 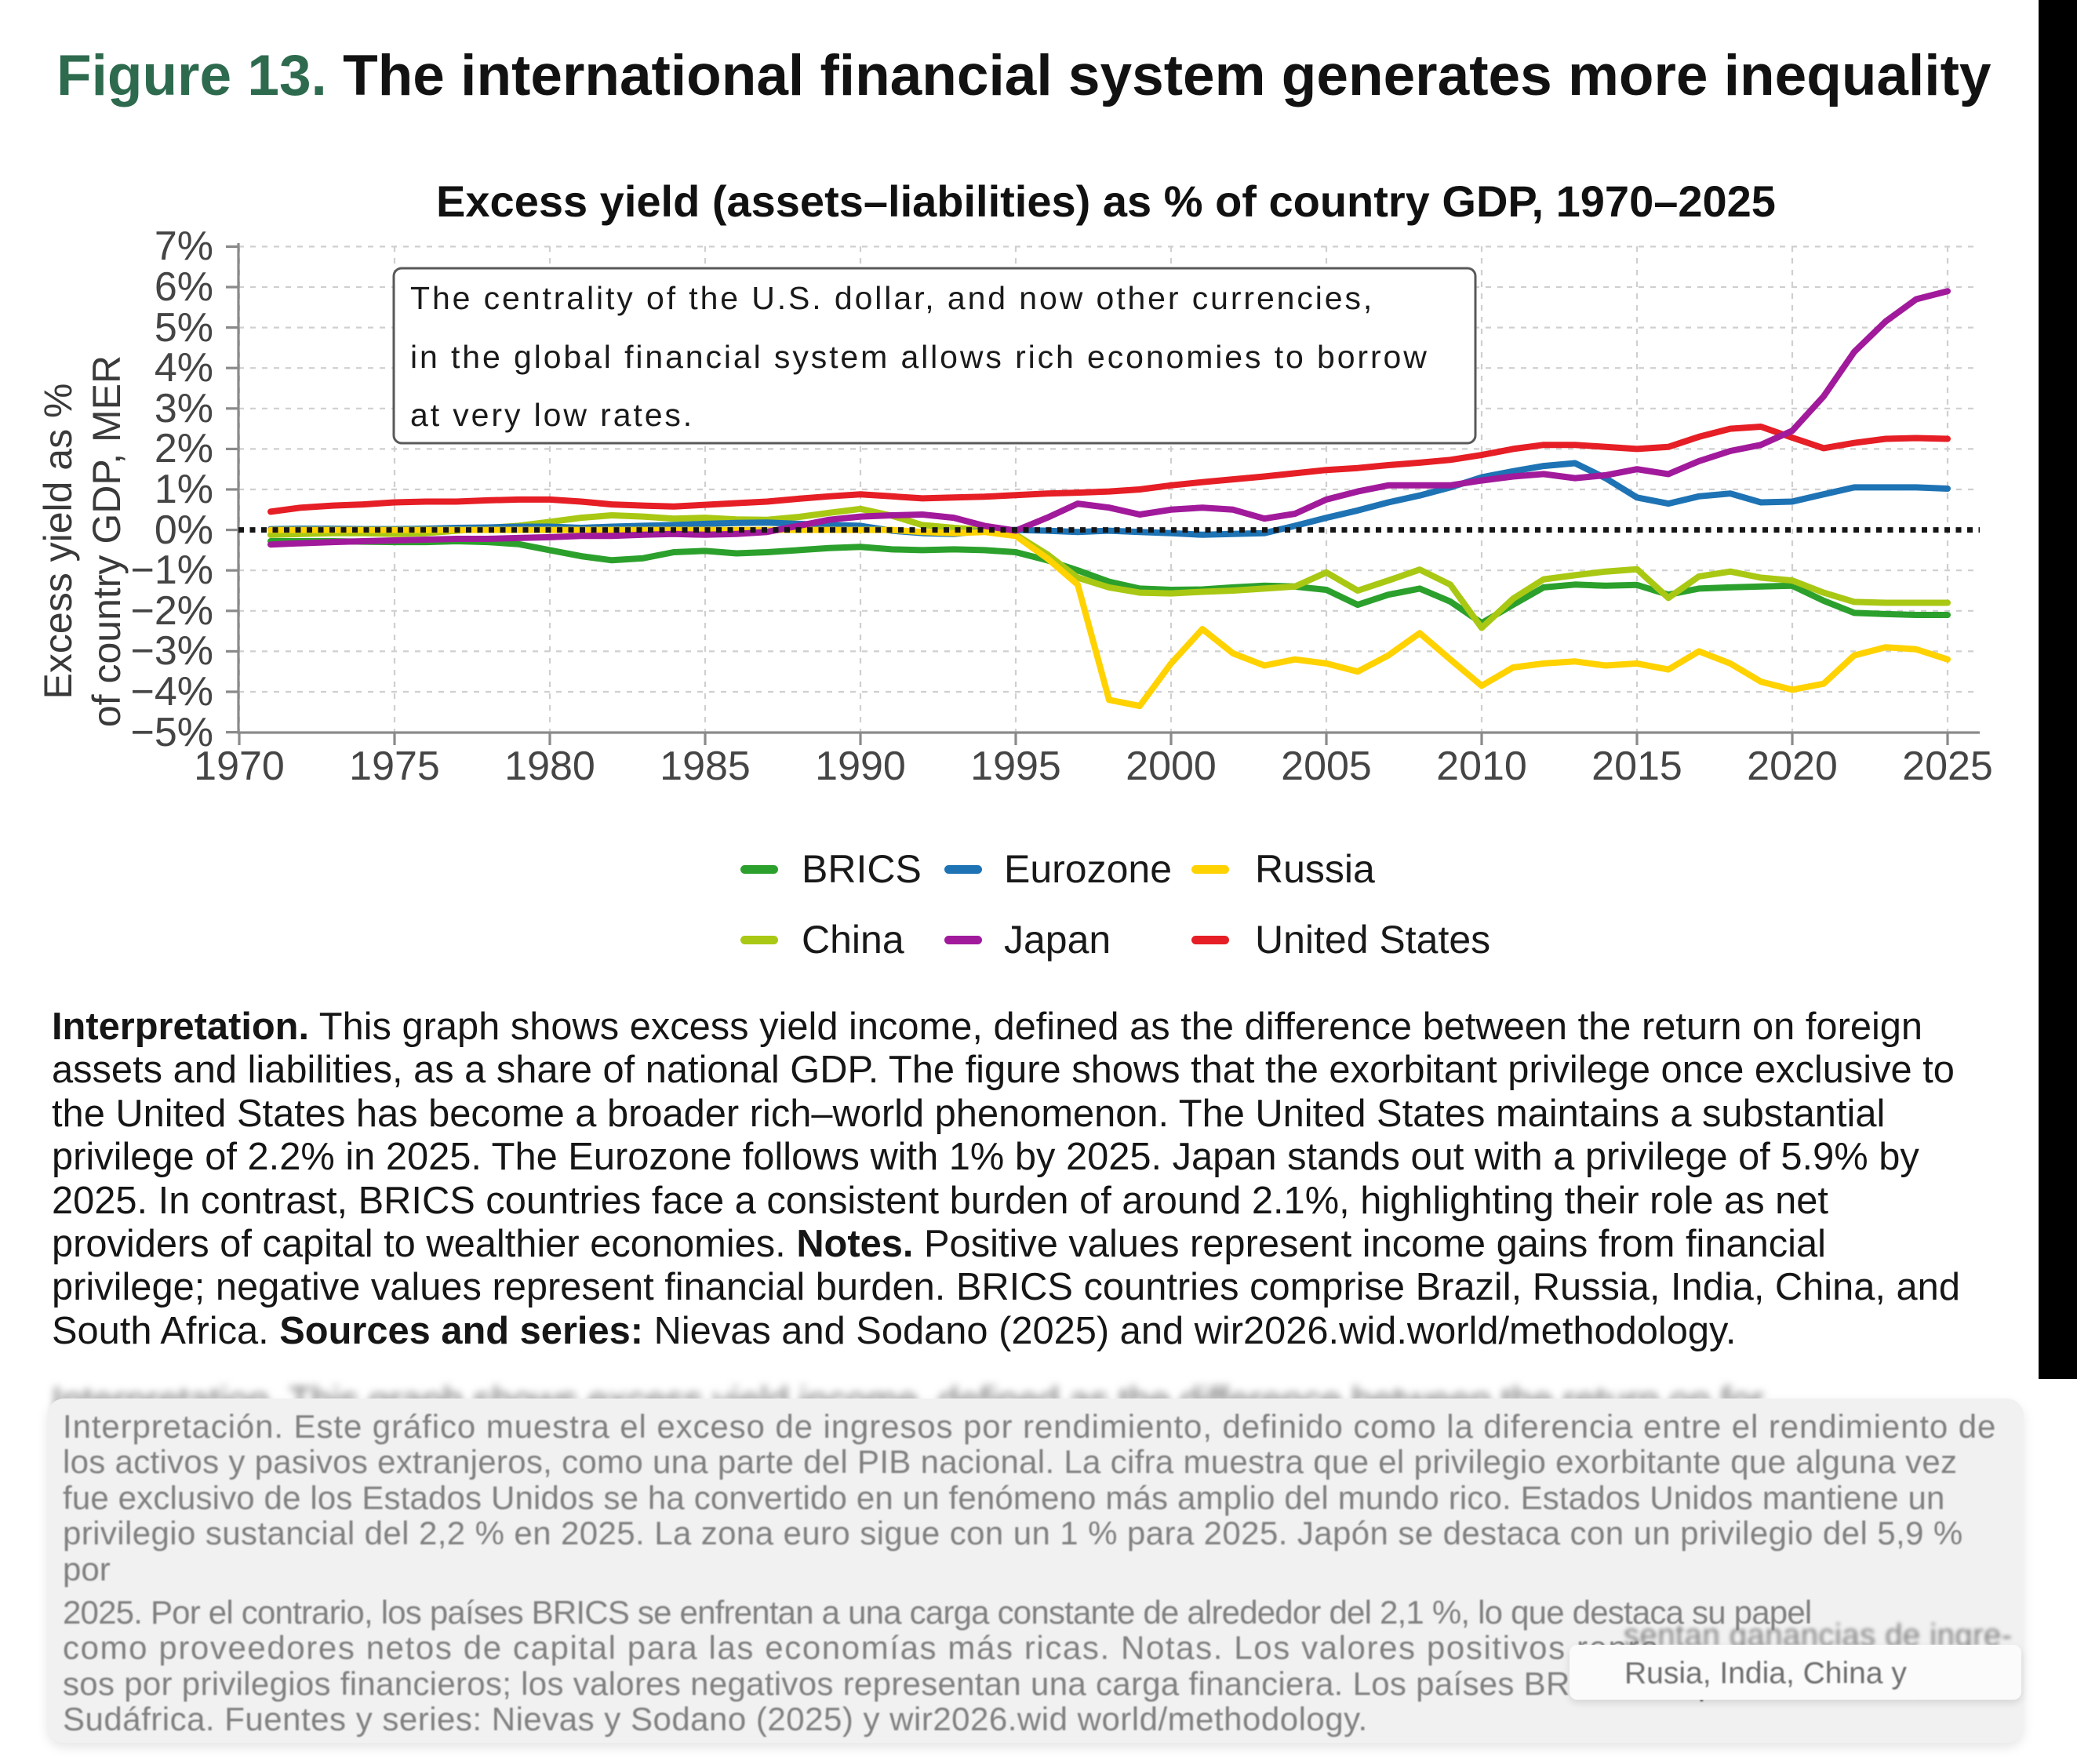 I want to click on svg-text: 0%, so click(x=184, y=530).